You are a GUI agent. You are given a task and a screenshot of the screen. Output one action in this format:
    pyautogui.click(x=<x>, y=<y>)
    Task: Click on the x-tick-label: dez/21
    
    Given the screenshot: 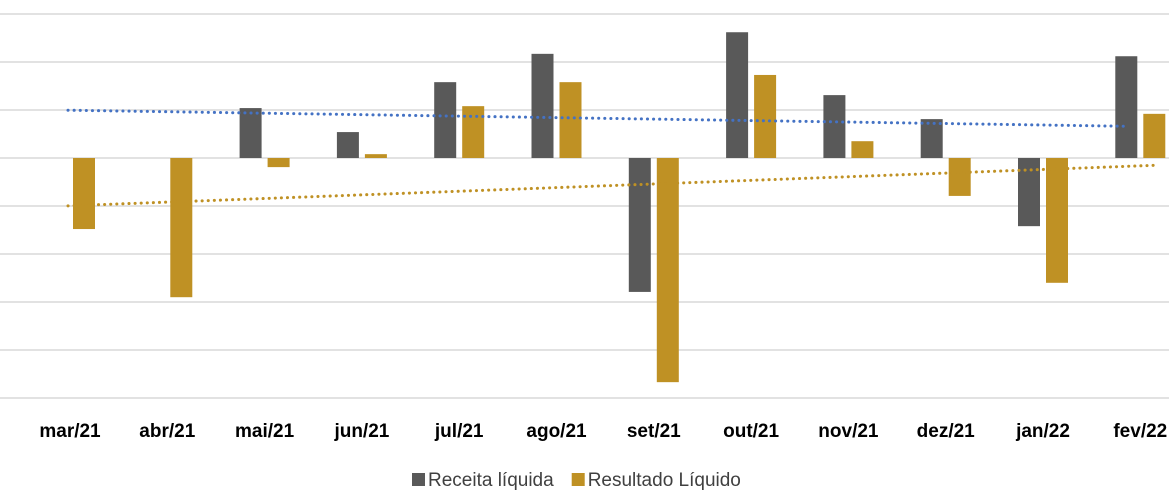 What is the action you would take?
    pyautogui.click(x=946, y=431)
    